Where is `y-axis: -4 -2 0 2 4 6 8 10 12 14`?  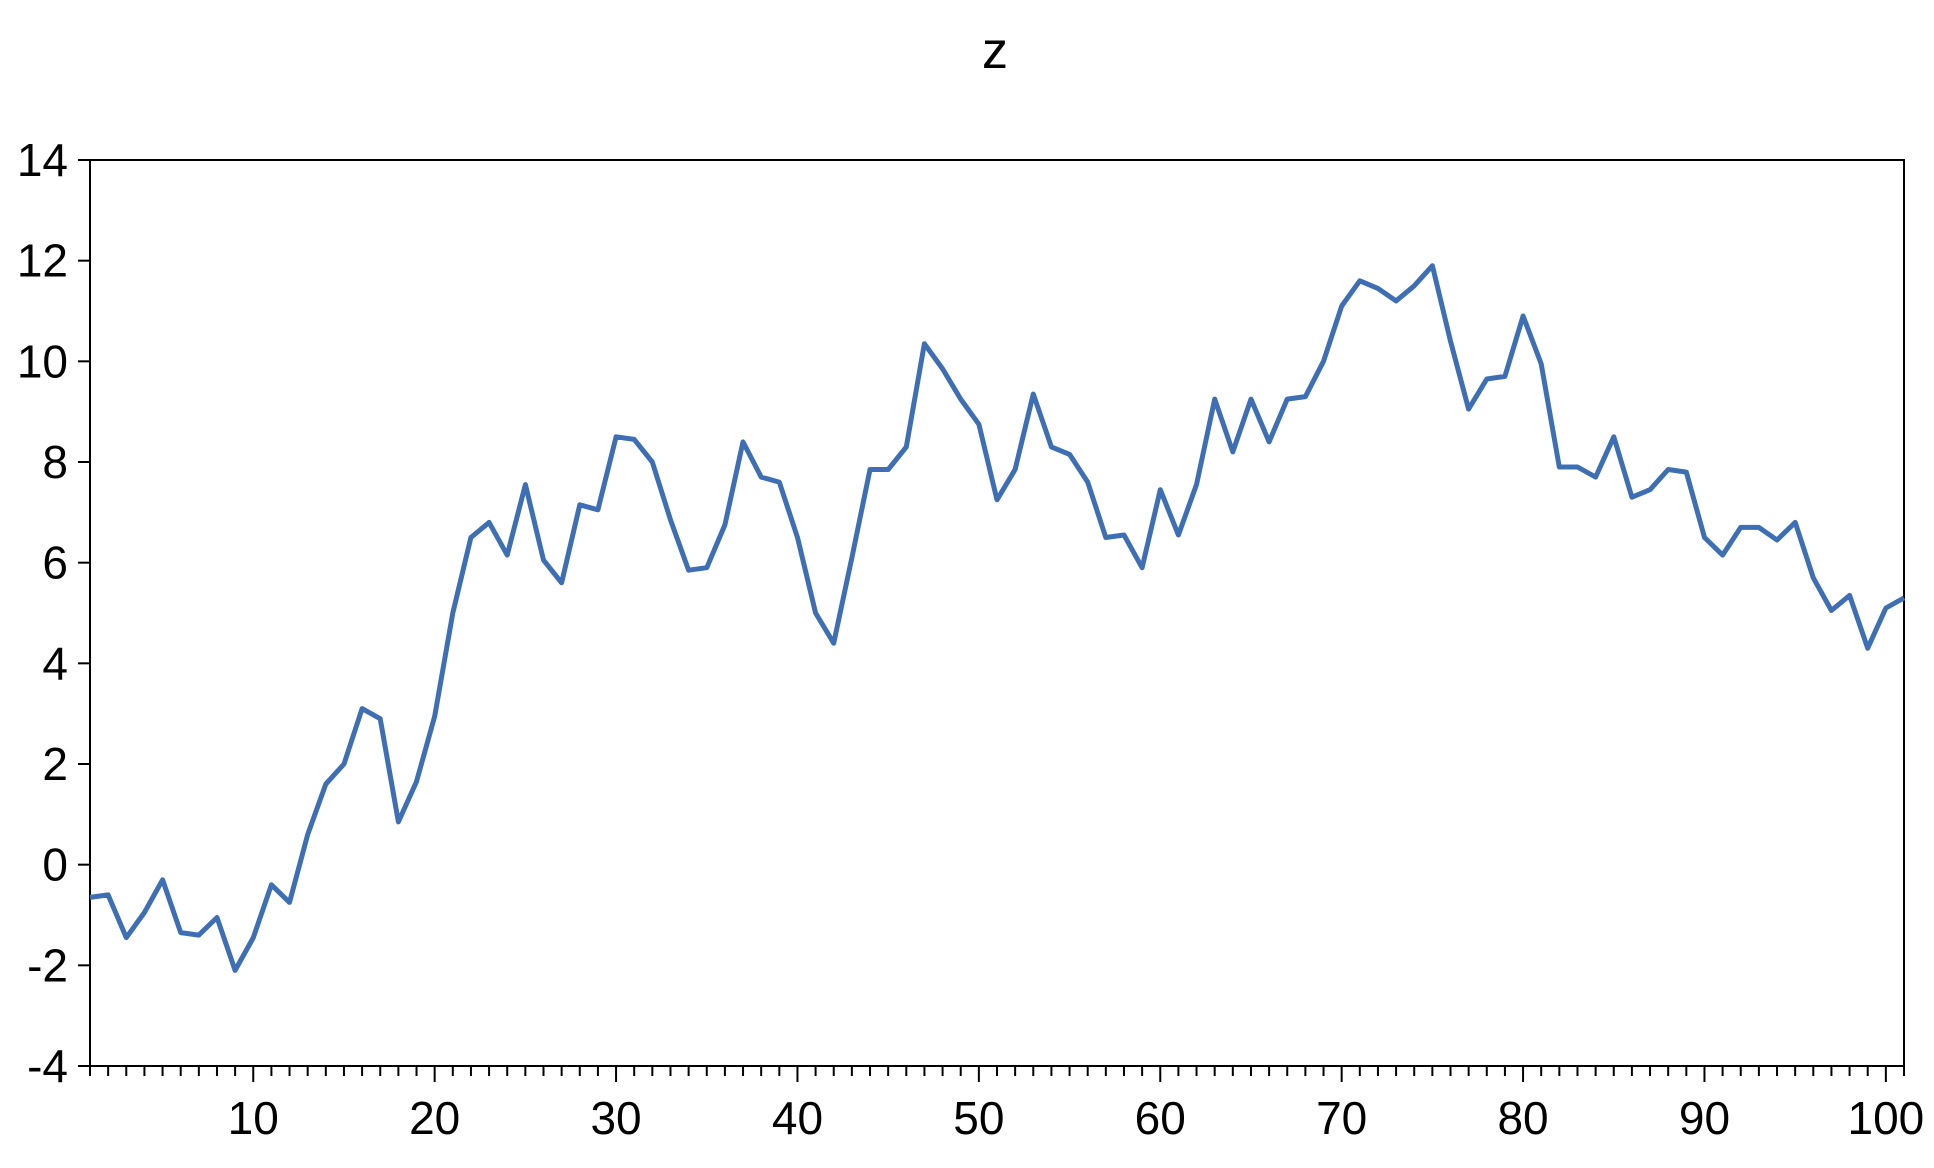
y-axis: -4 -2 0 2 4 6 8 10 12 14 is located at coordinates (53, 613).